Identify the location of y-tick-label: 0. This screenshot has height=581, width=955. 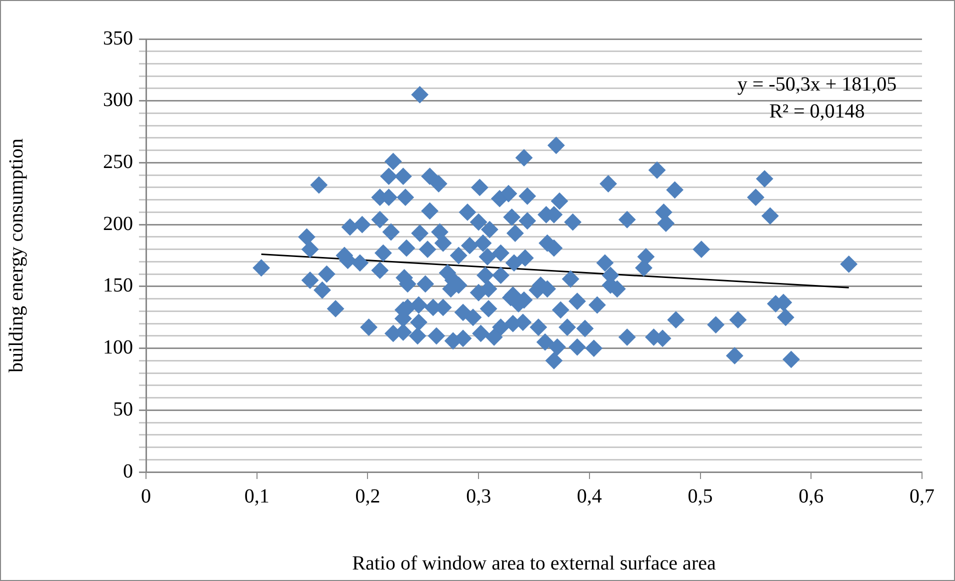
(128, 471).